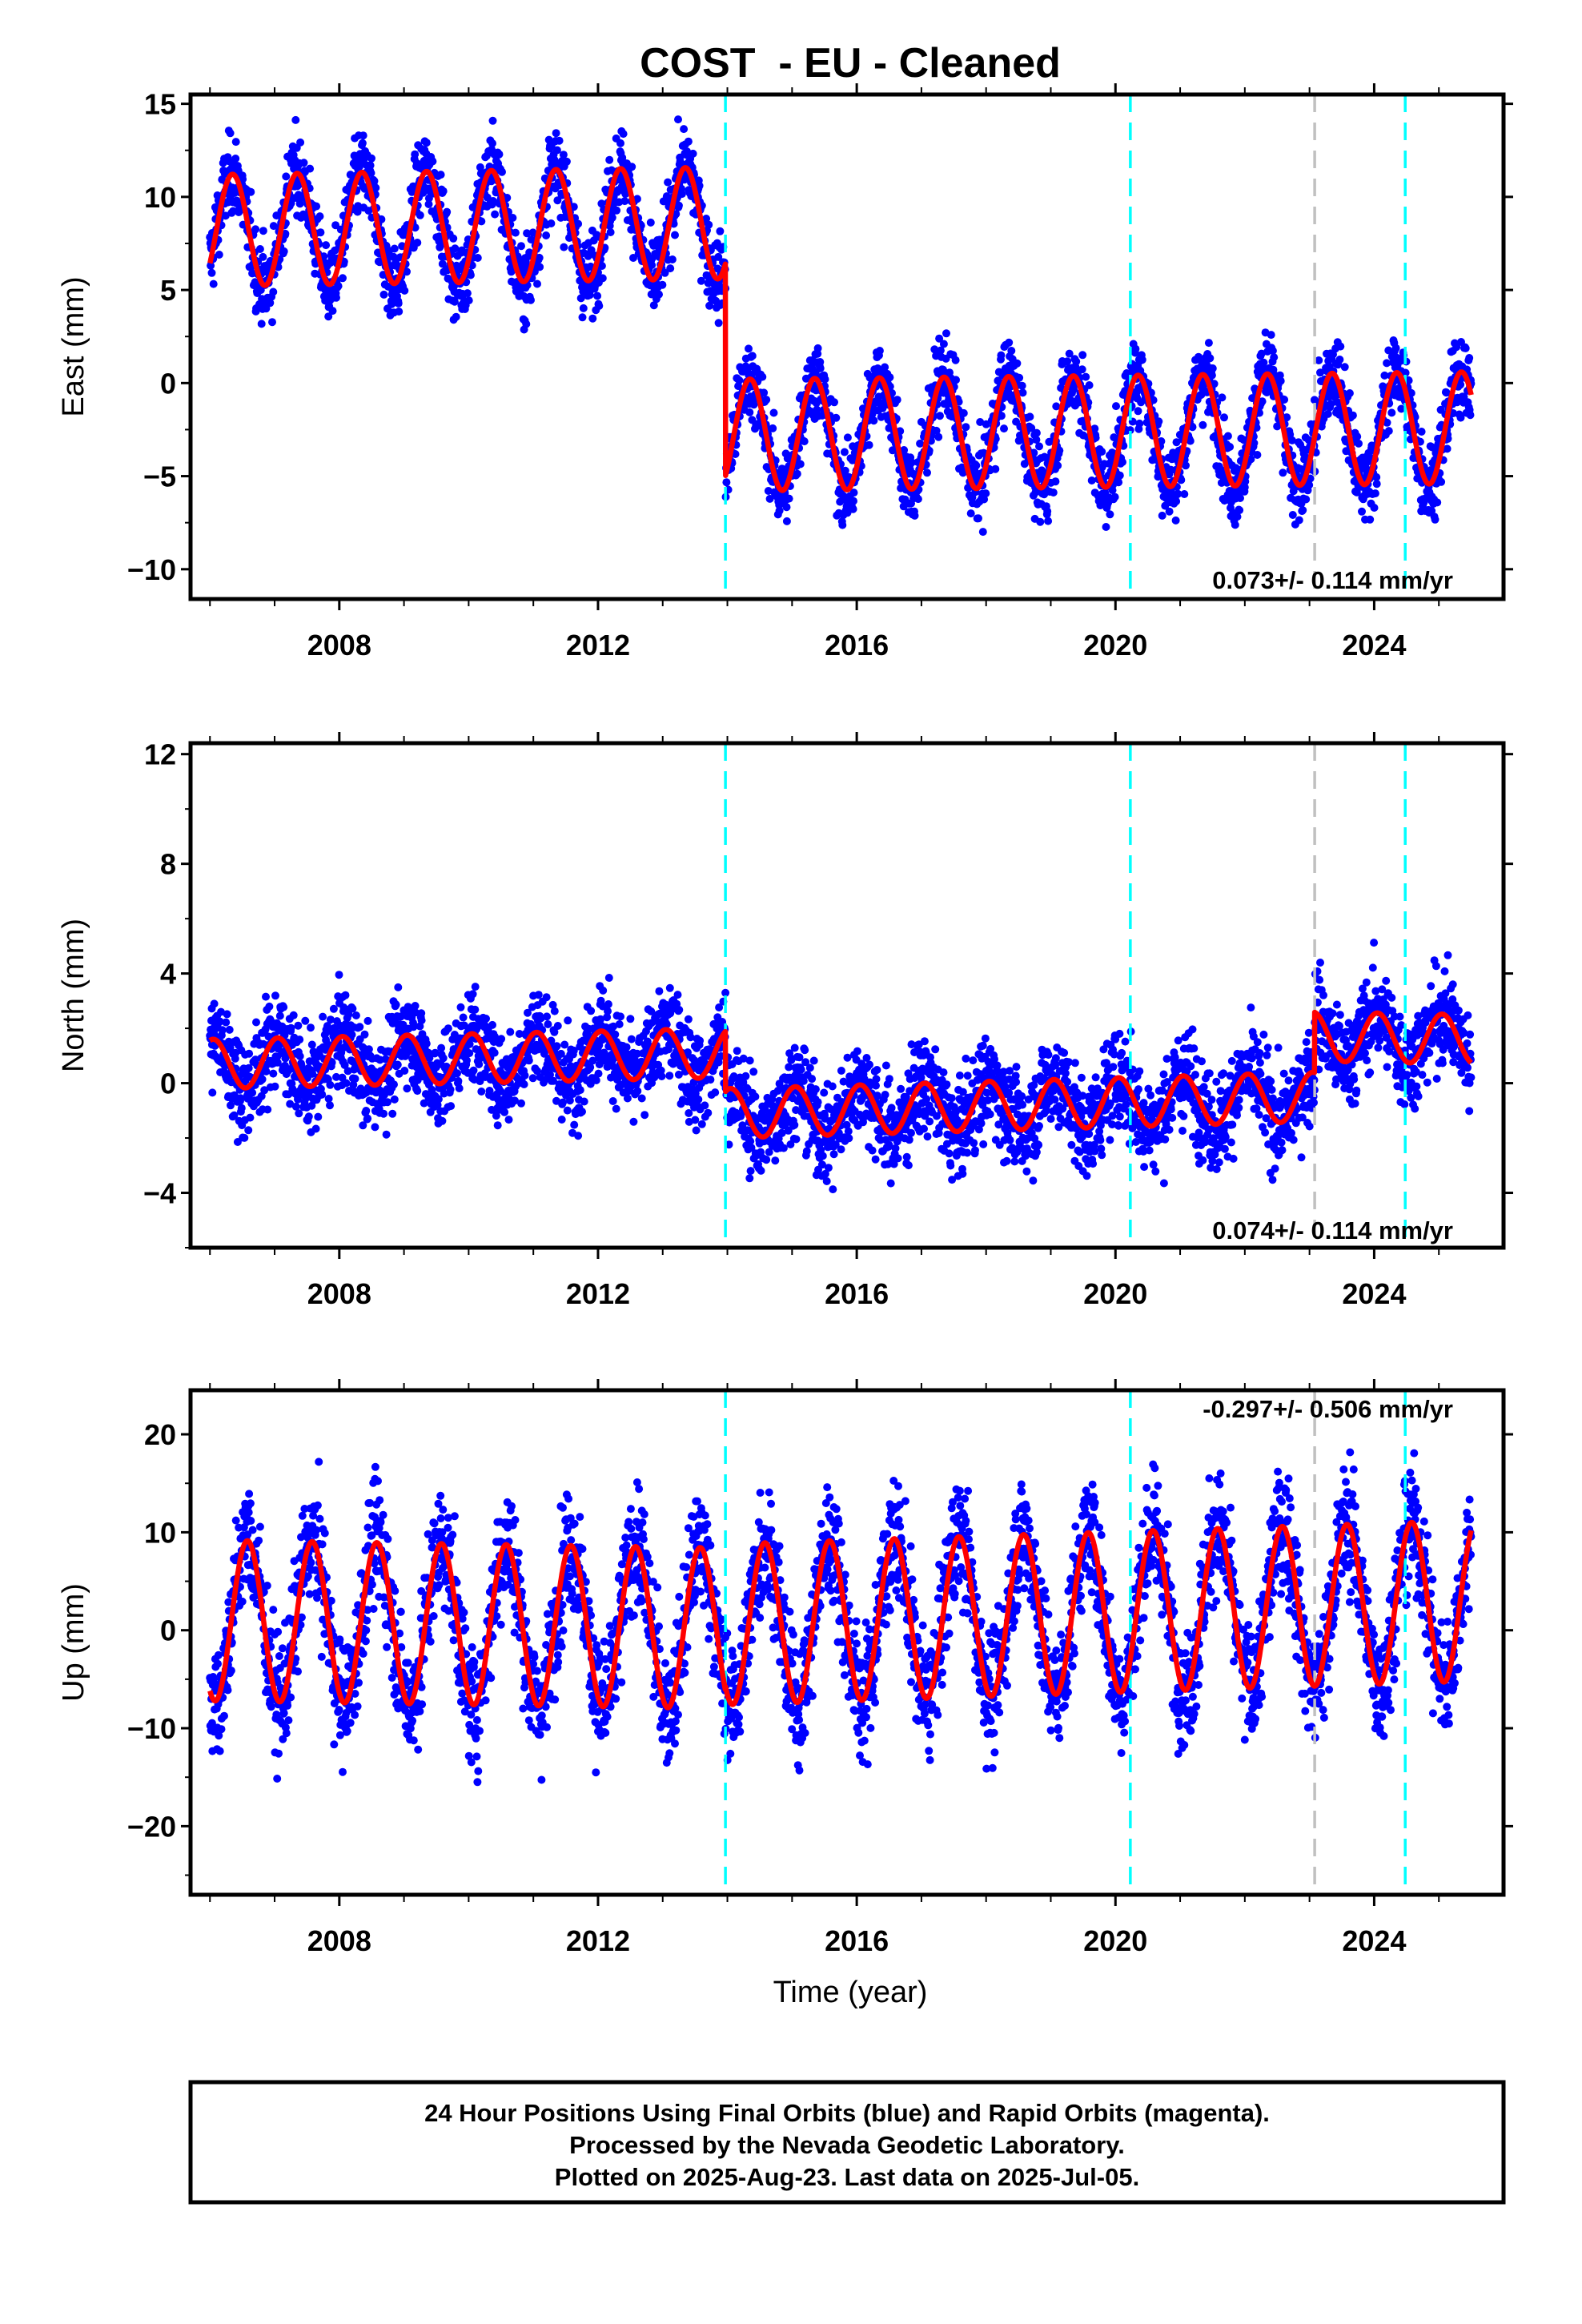 The width and height of the screenshot is (1582, 2324). What do you see at coordinates (151, 569) in the screenshot?
I see `y-tick-label-east: −10` at bounding box center [151, 569].